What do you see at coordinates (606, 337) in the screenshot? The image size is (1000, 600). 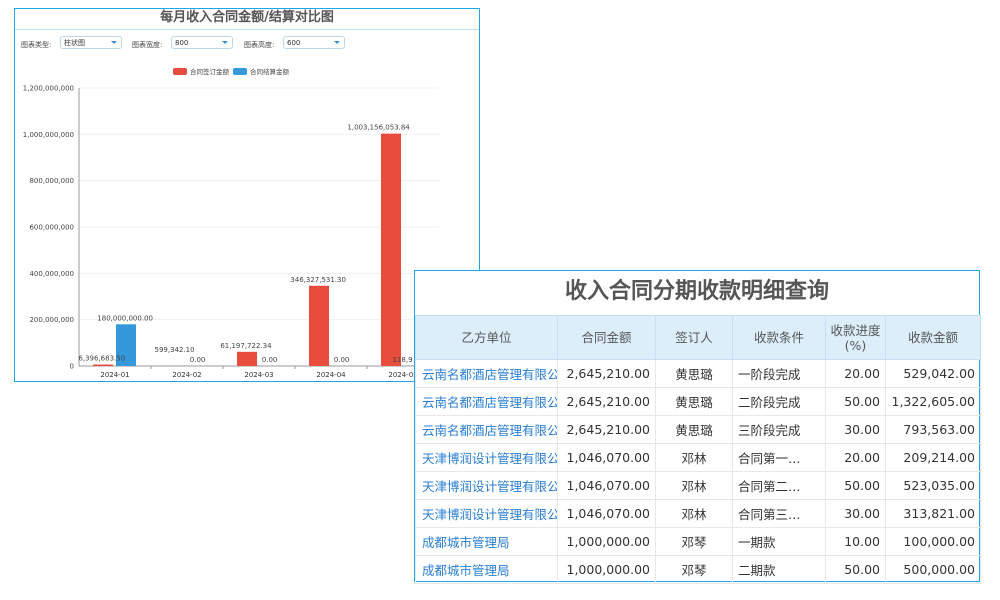 I see `column-header: 合同金额` at bounding box center [606, 337].